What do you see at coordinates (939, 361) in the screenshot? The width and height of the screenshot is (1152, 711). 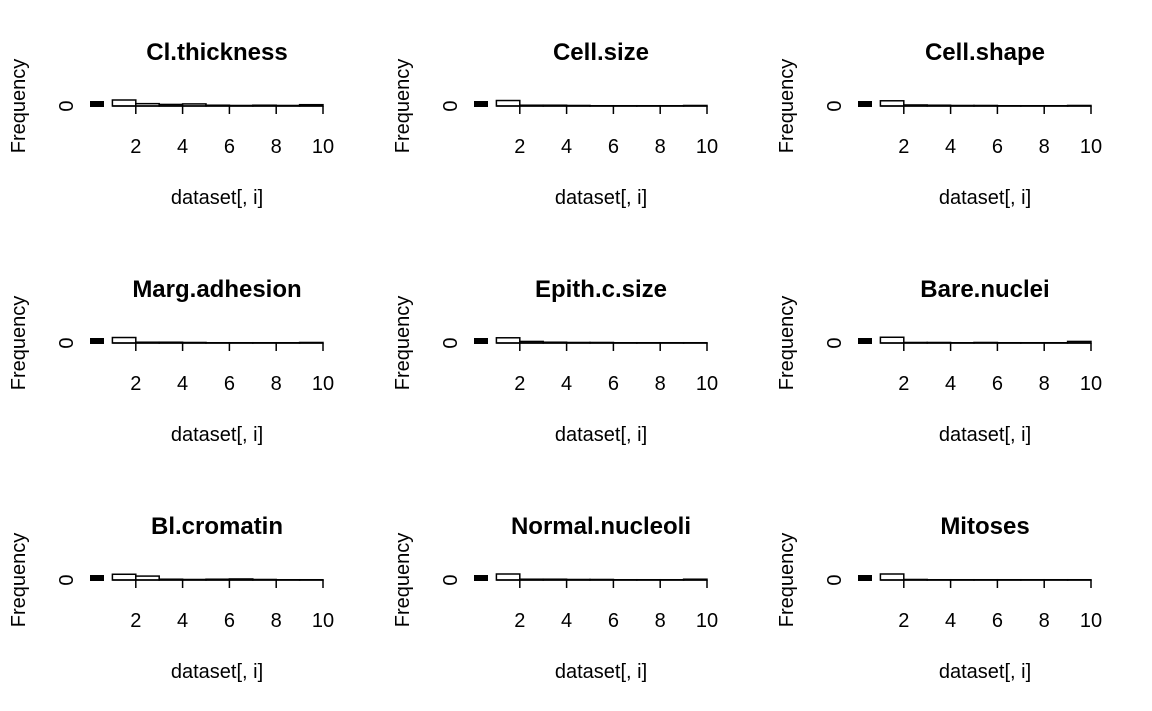 I see `histogram-panel: Bare.nuclei Frequency 0 2 4 6 8 10 dataset[, i]` at bounding box center [939, 361].